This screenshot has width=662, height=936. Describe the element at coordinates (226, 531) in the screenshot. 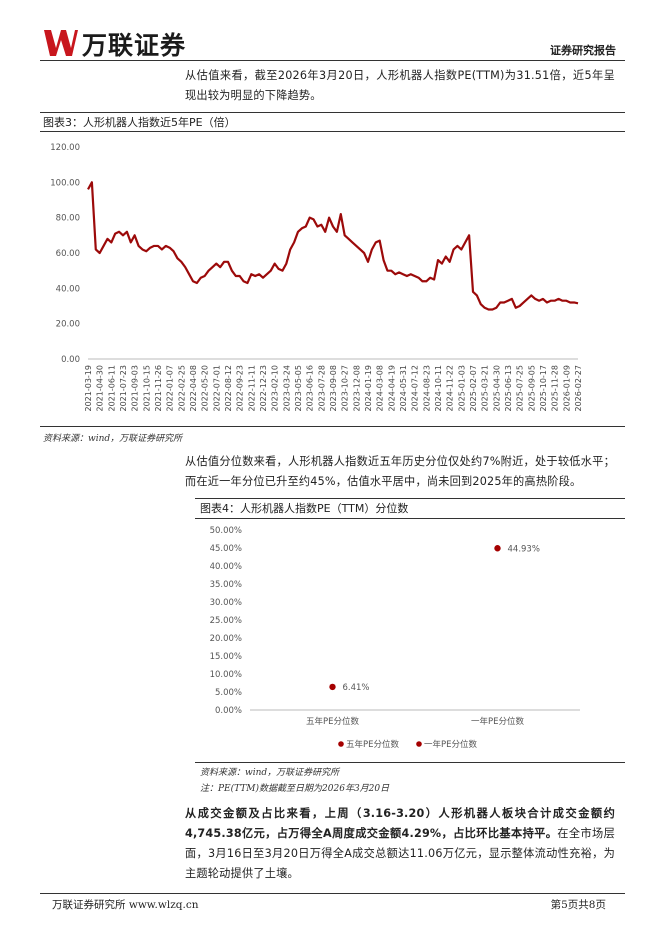

I see `y-tick-label: 50.00%` at that location.